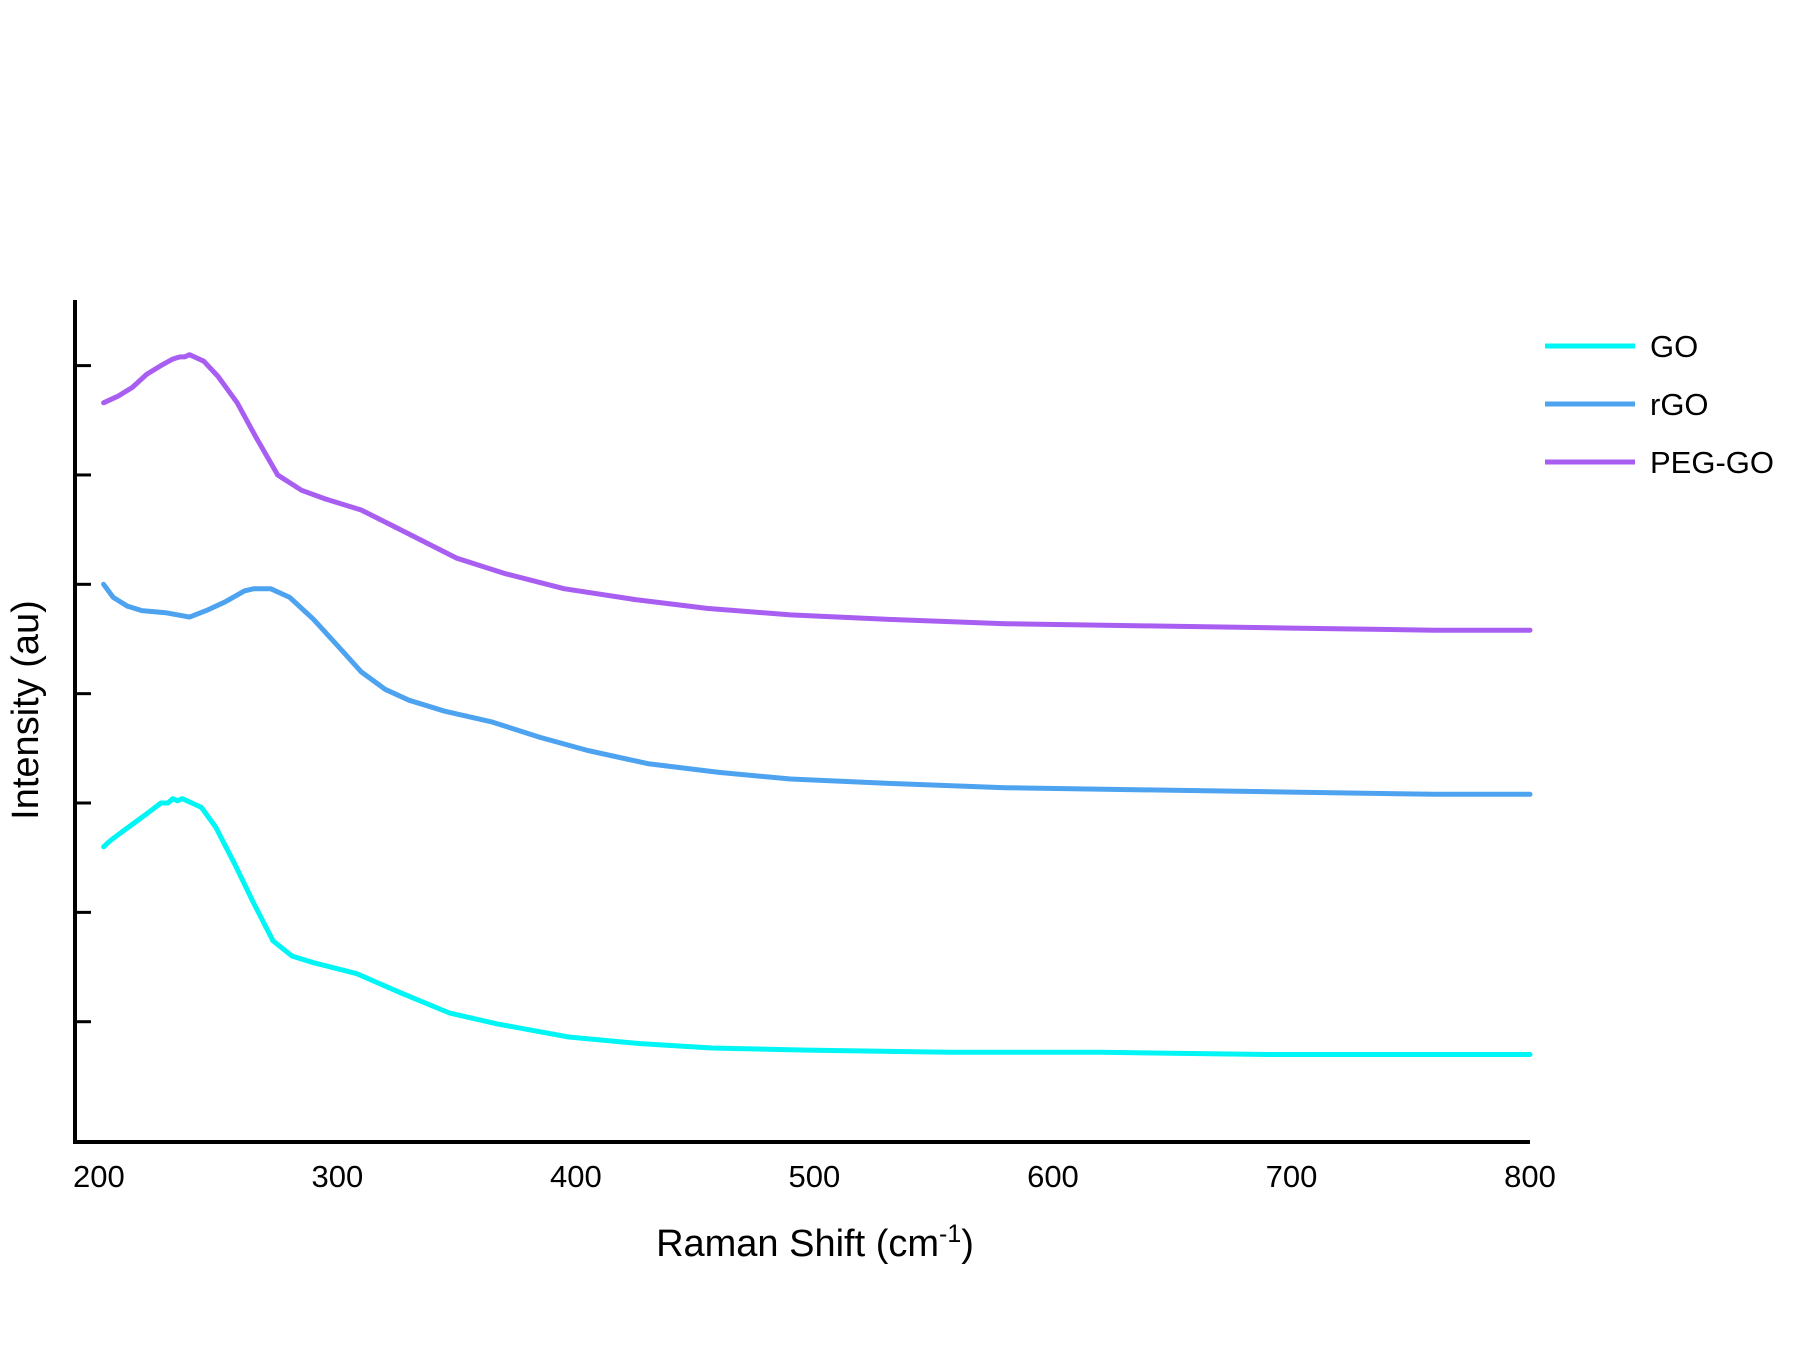 The width and height of the screenshot is (1804, 1350). What do you see at coordinates (1712, 462) in the screenshot?
I see `legend-label-peg-go: PEG-GO` at bounding box center [1712, 462].